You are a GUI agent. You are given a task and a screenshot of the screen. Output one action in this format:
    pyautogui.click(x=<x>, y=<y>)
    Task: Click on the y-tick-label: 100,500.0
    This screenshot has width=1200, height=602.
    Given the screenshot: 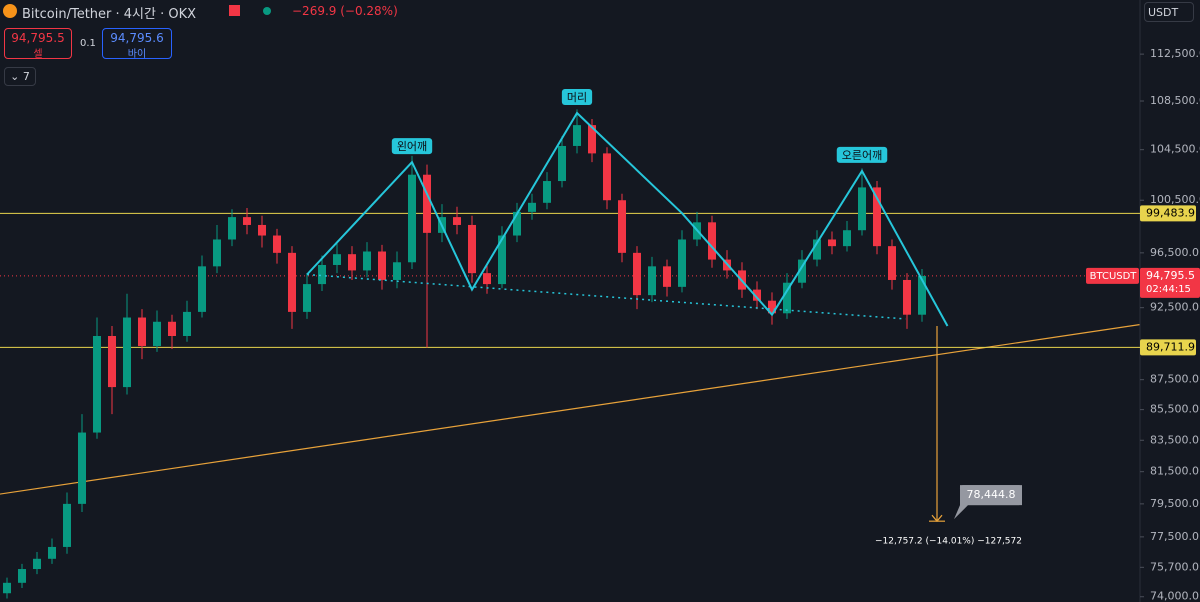 What is the action you would take?
    pyautogui.click(x=1175, y=199)
    